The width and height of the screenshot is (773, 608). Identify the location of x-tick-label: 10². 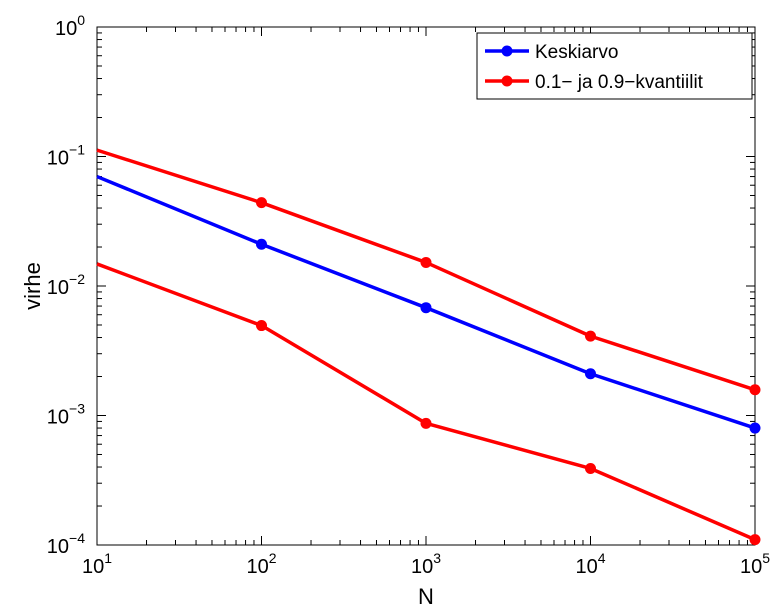
(261, 564).